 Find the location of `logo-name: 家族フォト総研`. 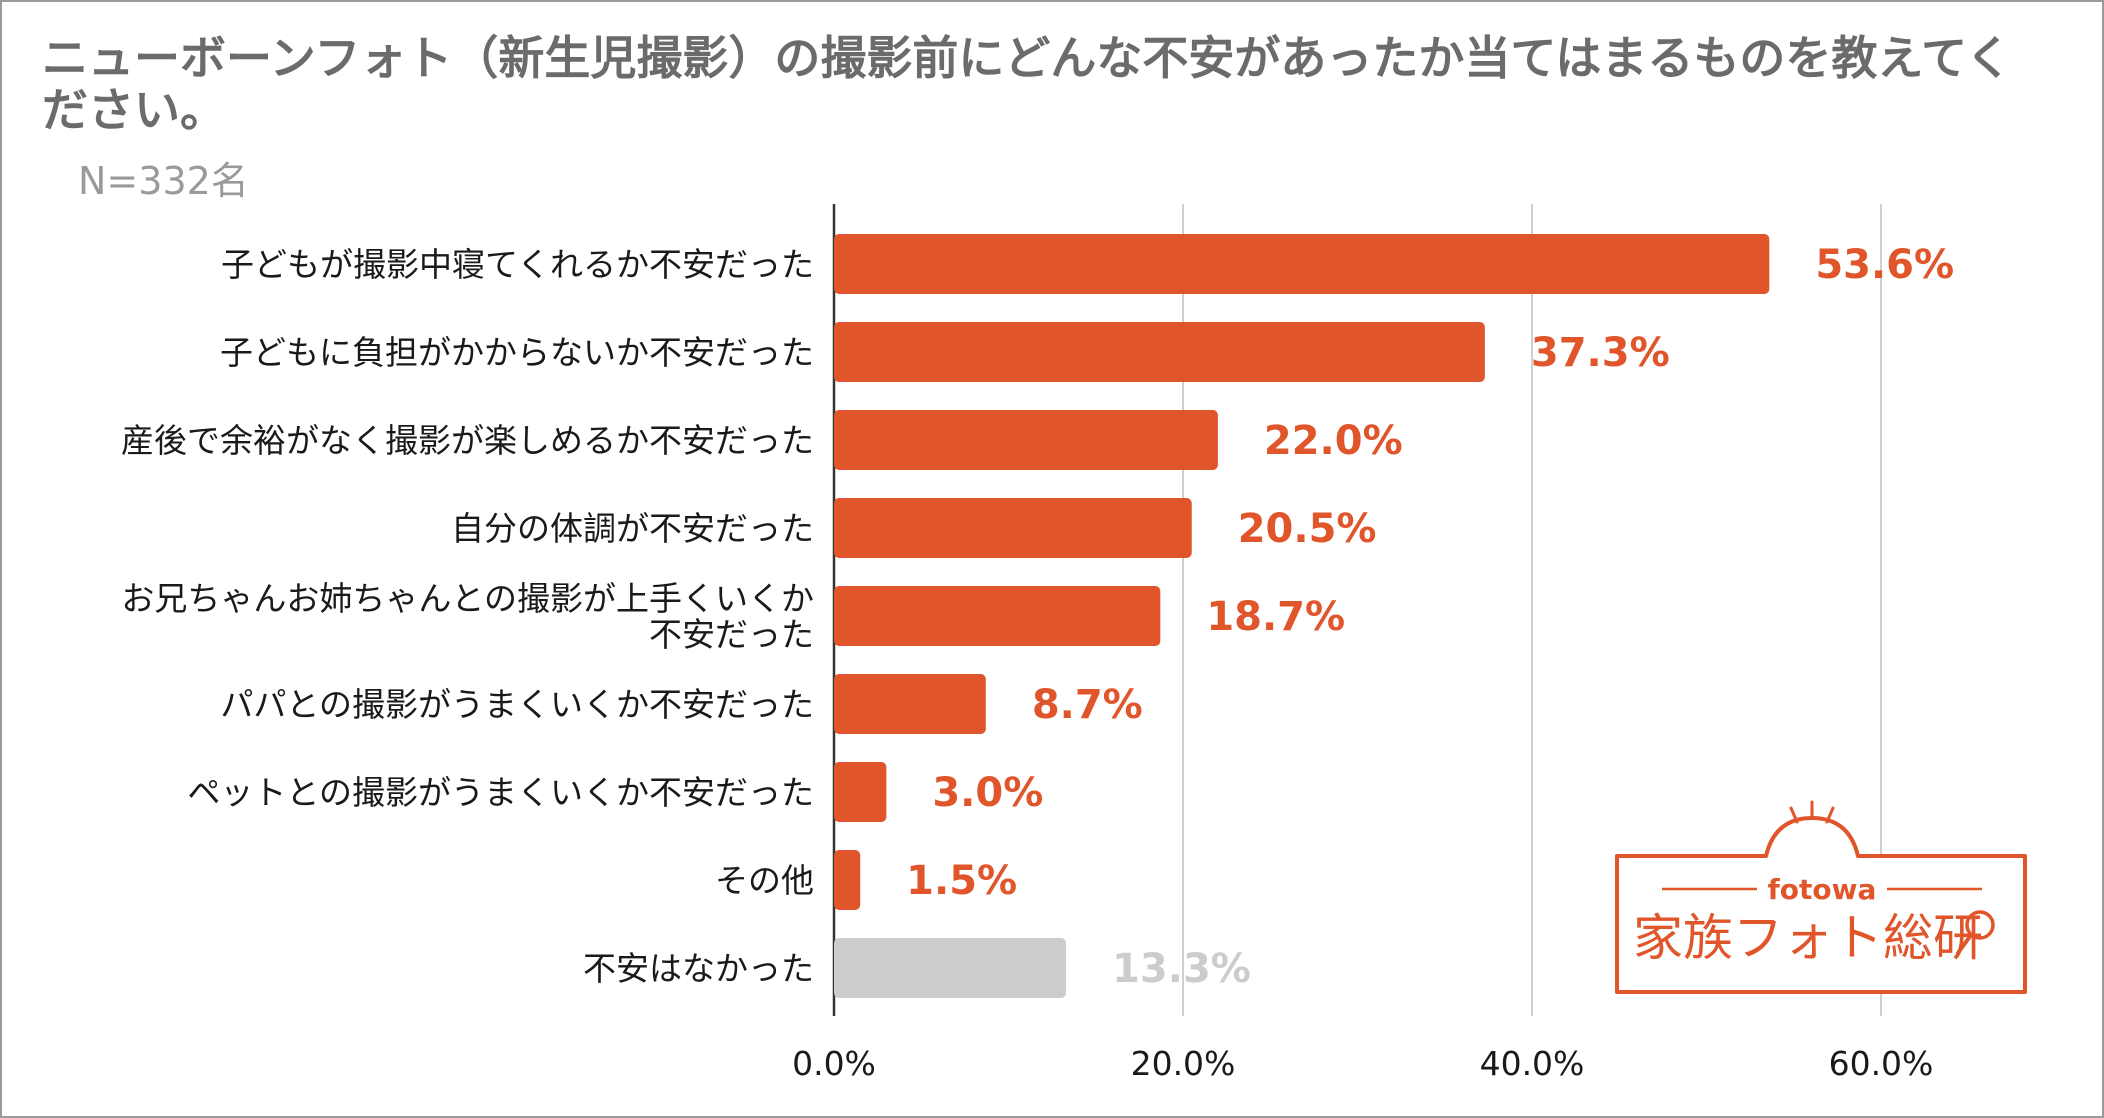

logo-name: 家族フォト総研 is located at coordinates (1808, 938).